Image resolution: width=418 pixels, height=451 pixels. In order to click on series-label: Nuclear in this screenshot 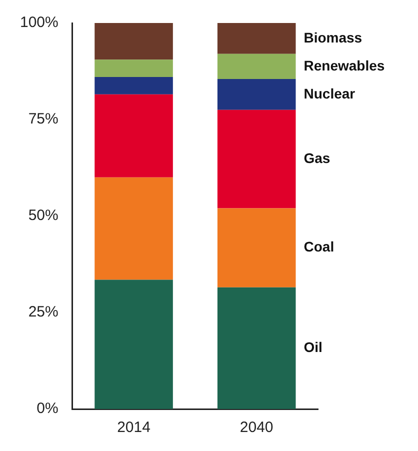, I will do `click(330, 93)`.